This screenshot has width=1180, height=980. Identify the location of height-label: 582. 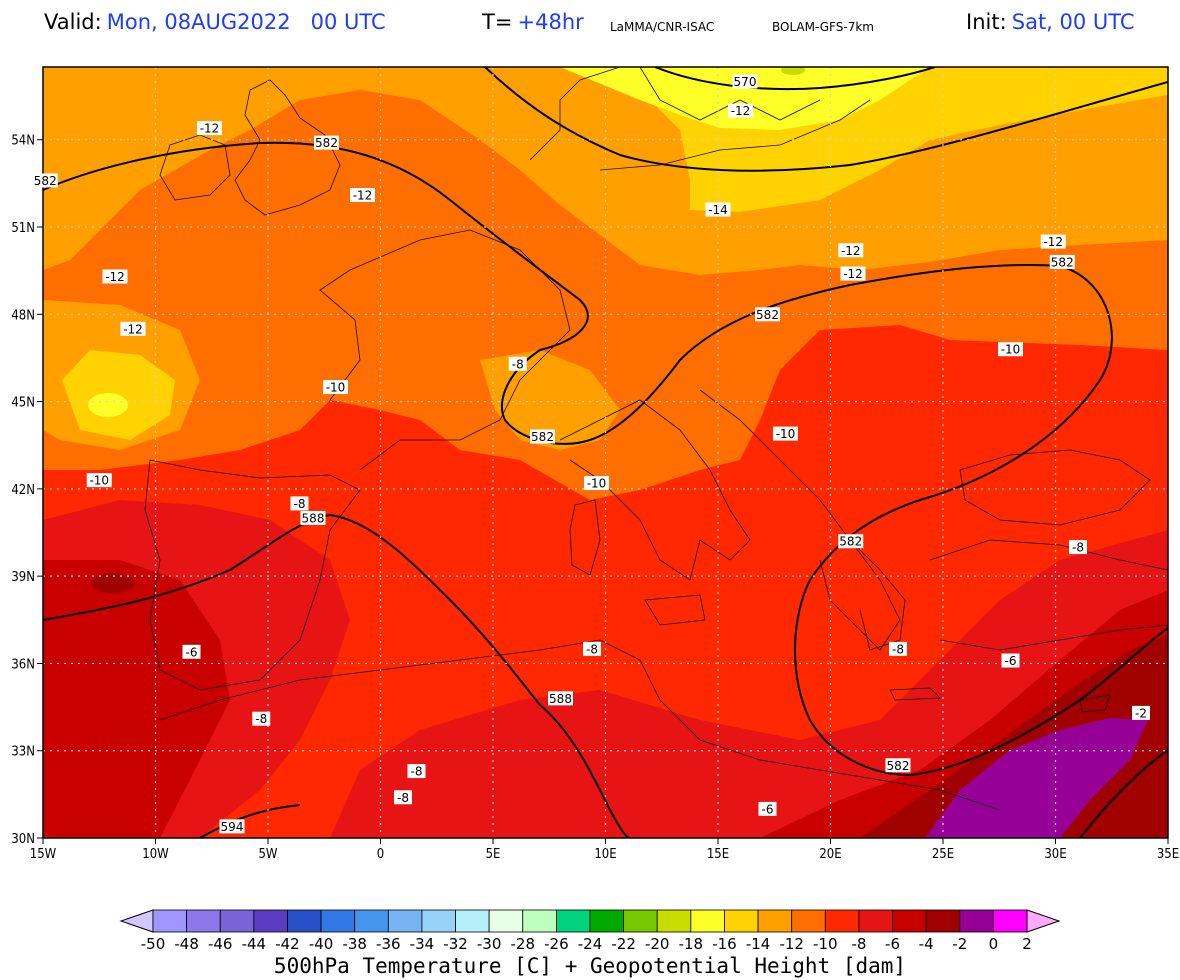
(851, 541).